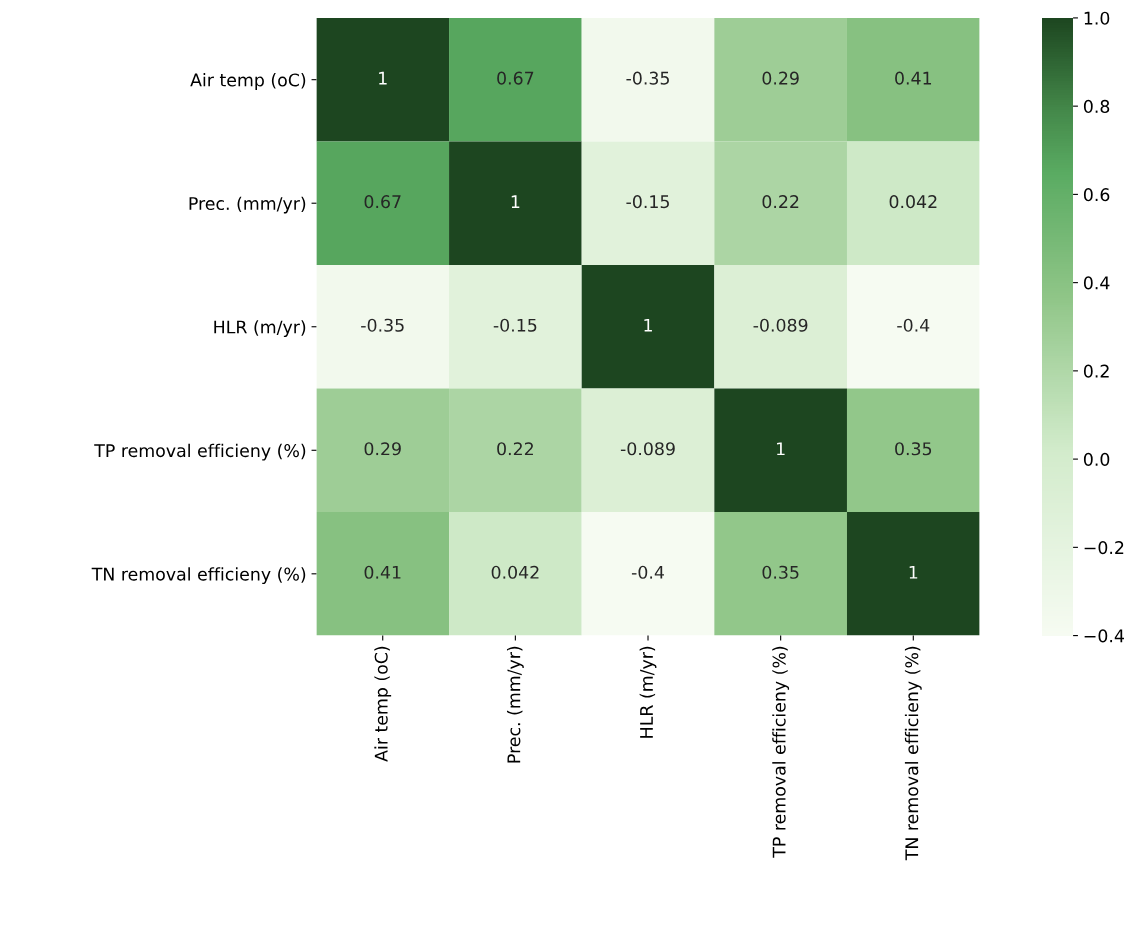 This screenshot has height=943, width=1126. What do you see at coordinates (198, 576) in the screenshot?
I see `y-tick-label: TN removal efficieny (%)` at bounding box center [198, 576].